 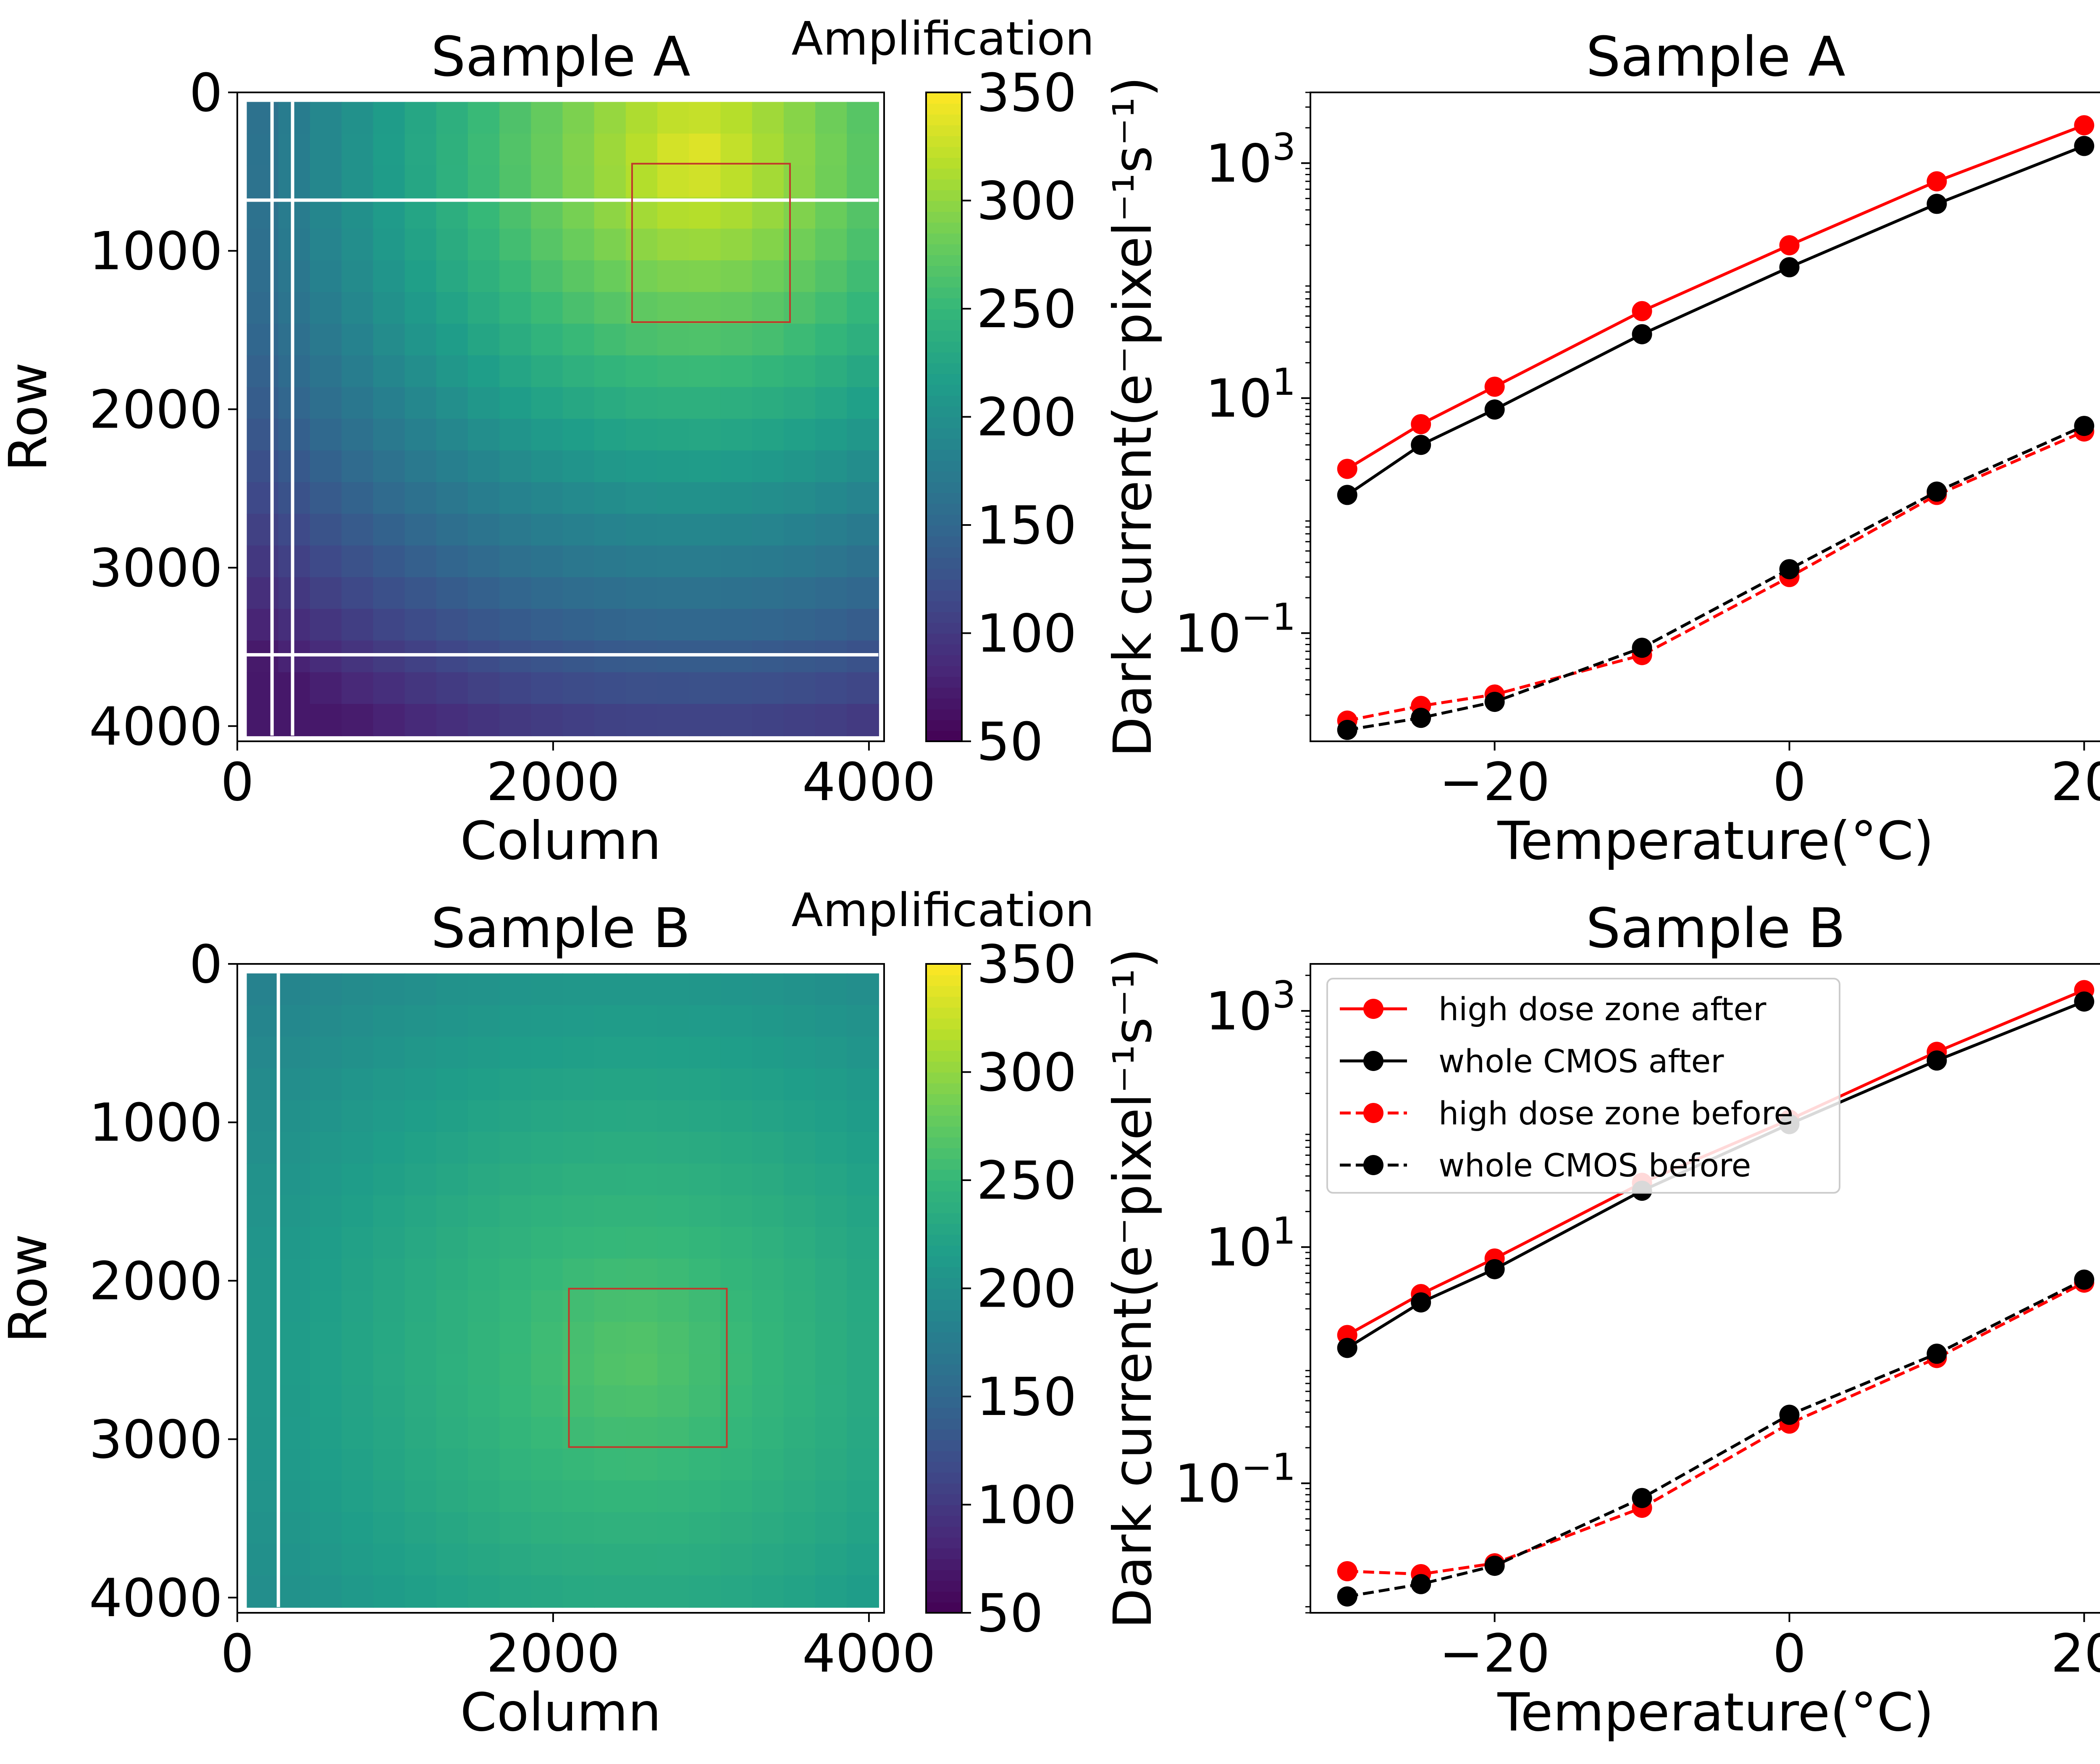 I want to click on y-tick-label: 10³, so click(x=1250, y=1007).